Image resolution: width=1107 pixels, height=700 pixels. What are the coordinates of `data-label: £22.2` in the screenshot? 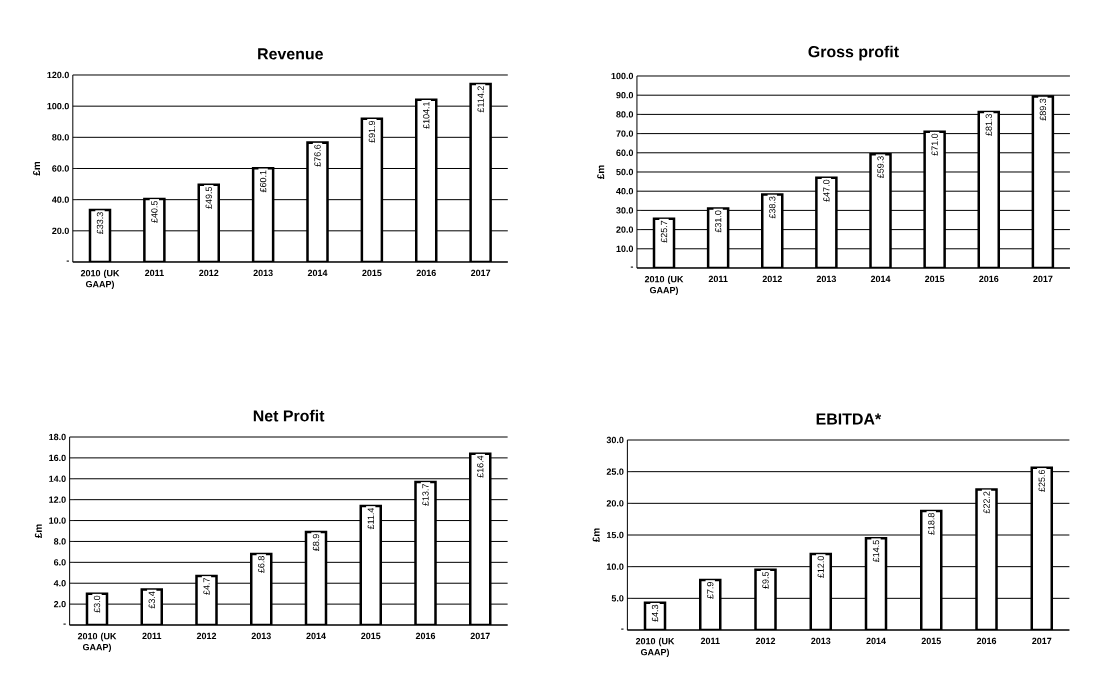 It's located at (986, 502).